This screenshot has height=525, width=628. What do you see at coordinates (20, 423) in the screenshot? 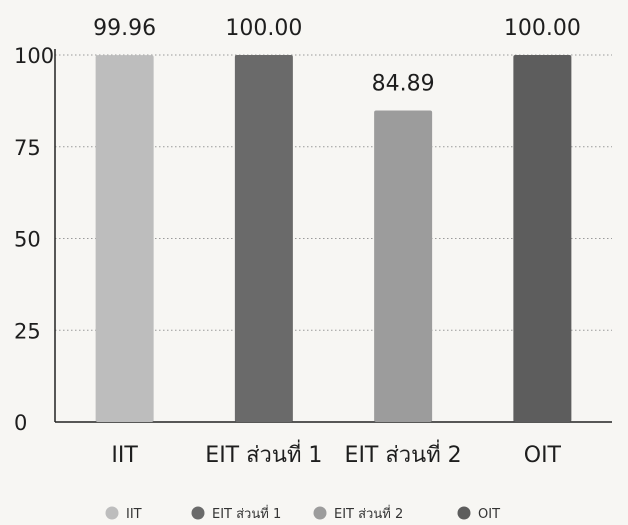
I see `y-tick-label: 0` at bounding box center [20, 423].